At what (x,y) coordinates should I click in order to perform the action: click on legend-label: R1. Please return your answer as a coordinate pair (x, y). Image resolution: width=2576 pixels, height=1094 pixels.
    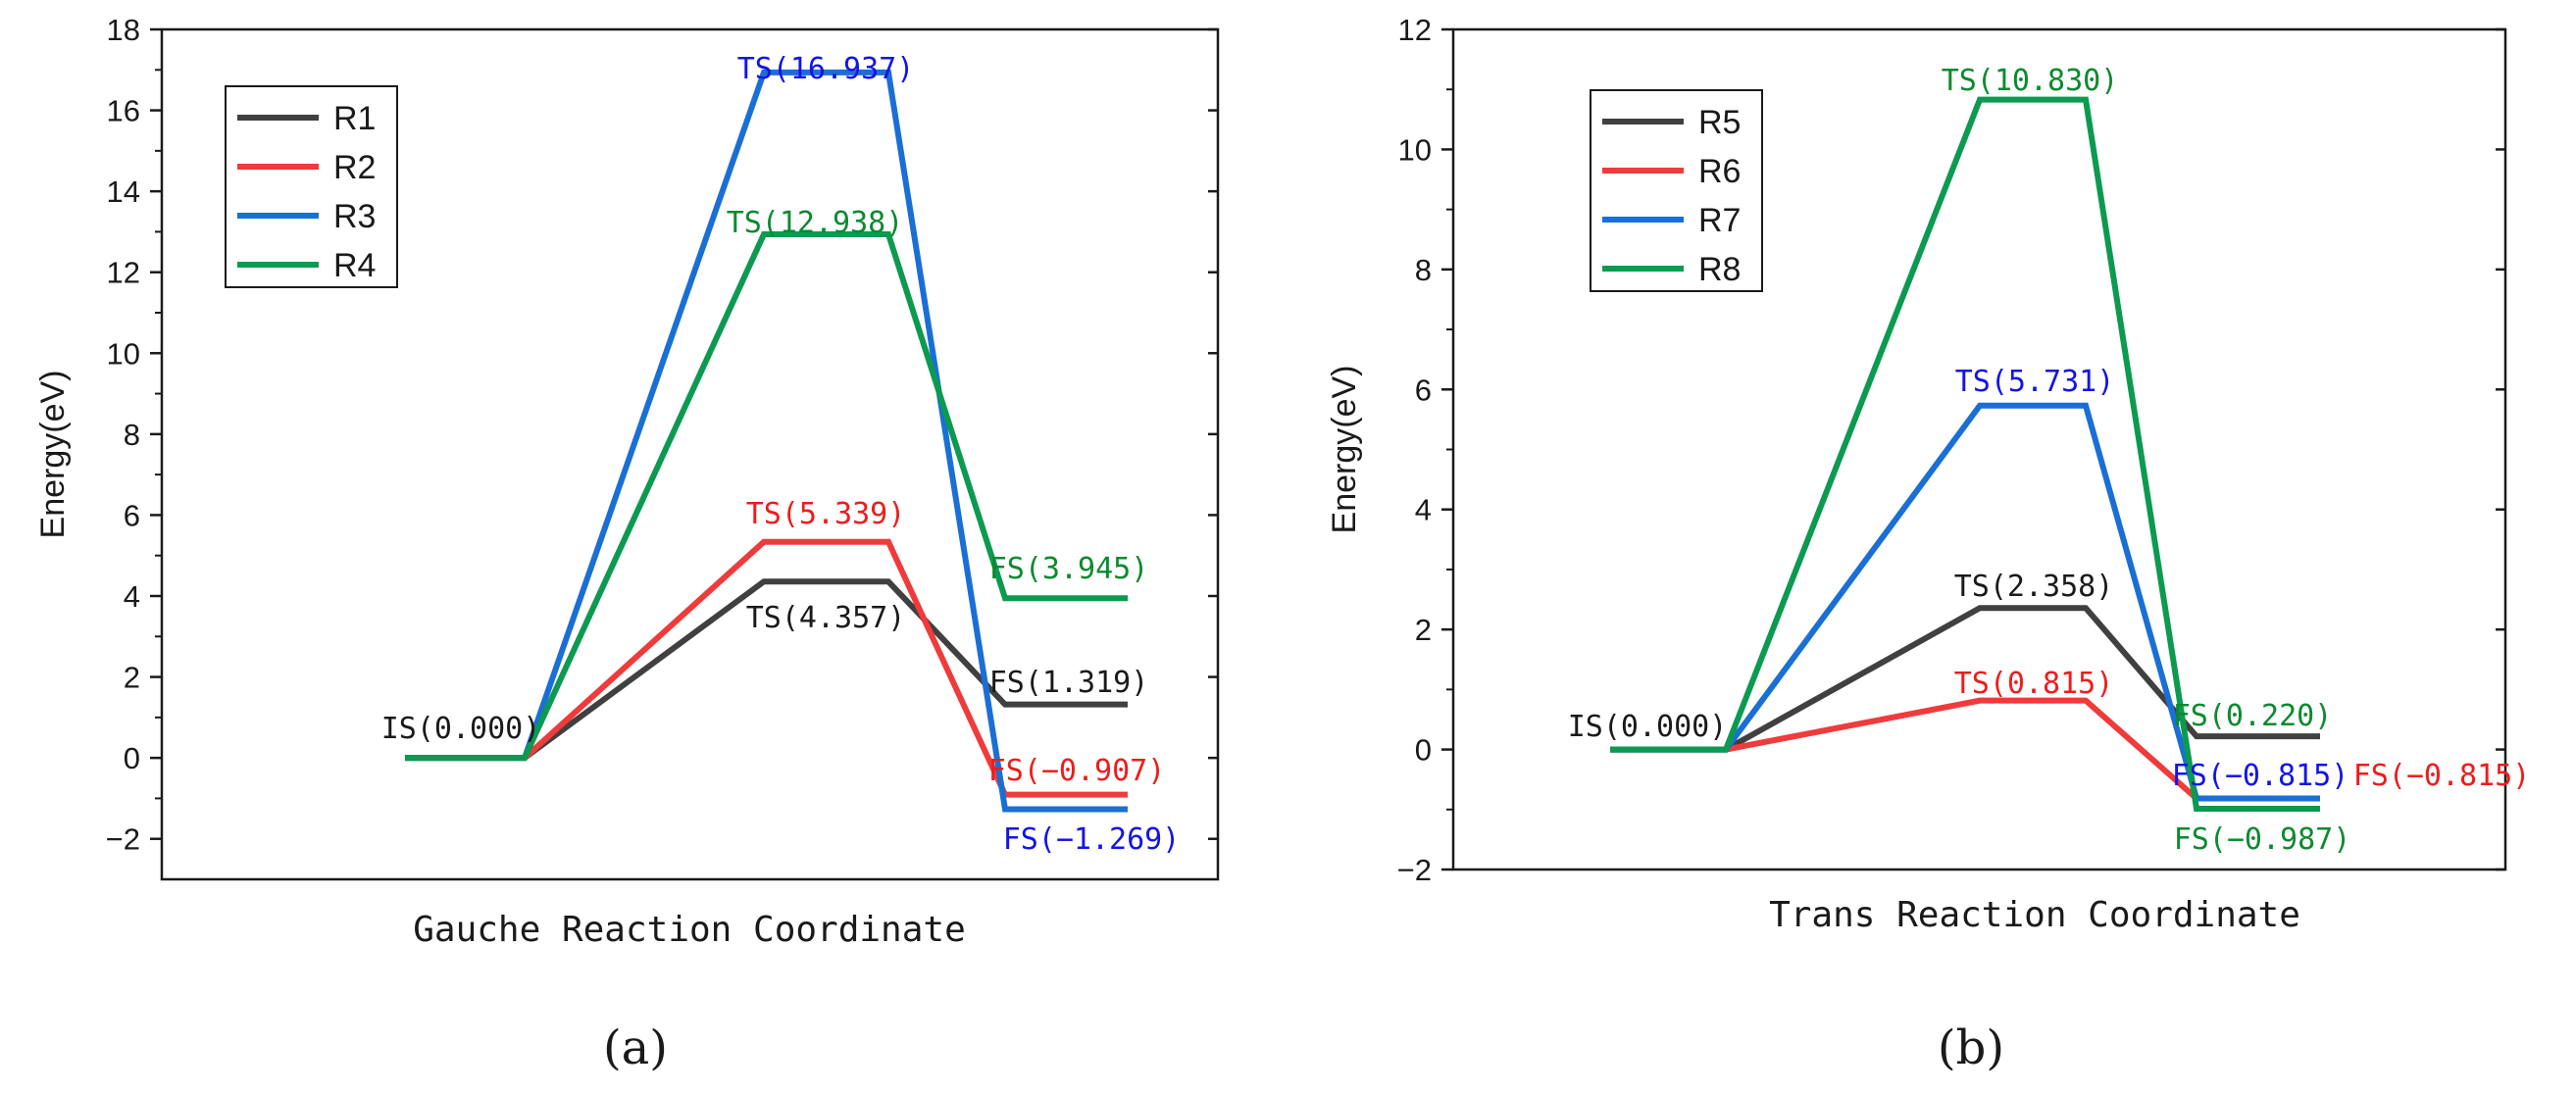
    Looking at the image, I should click on (355, 118).